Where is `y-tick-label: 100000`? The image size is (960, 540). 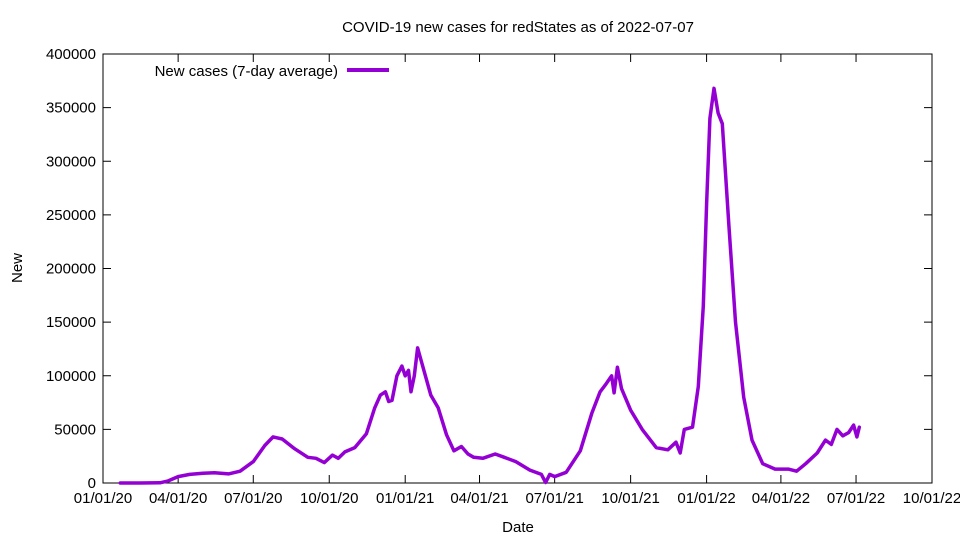
y-tick-label: 100000 is located at coordinates (71, 376).